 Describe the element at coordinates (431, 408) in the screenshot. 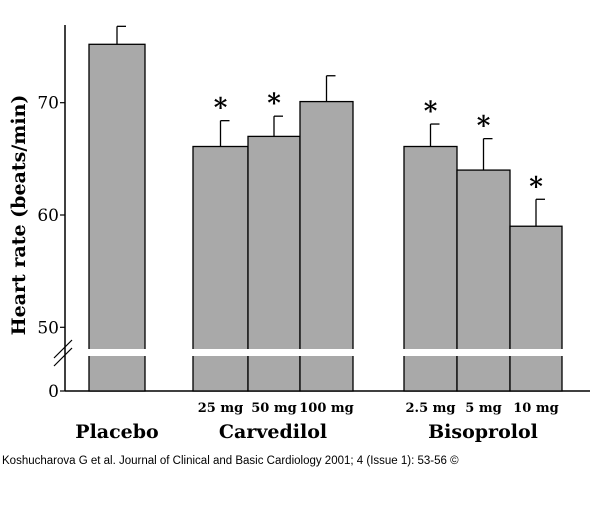

I see `dose-label: 2.5 mg` at that location.